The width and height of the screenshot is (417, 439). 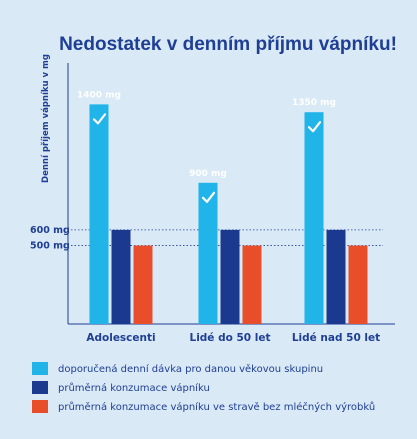 I want to click on bar-value-label: 900 mg, so click(x=208, y=174).